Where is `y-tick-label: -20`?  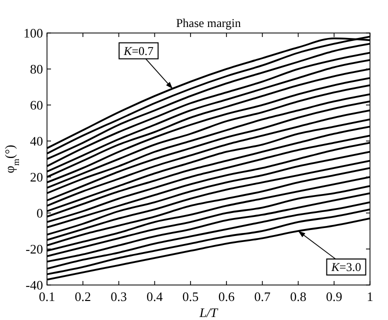
y-tick-label: -20 is located at coordinates (34, 249).